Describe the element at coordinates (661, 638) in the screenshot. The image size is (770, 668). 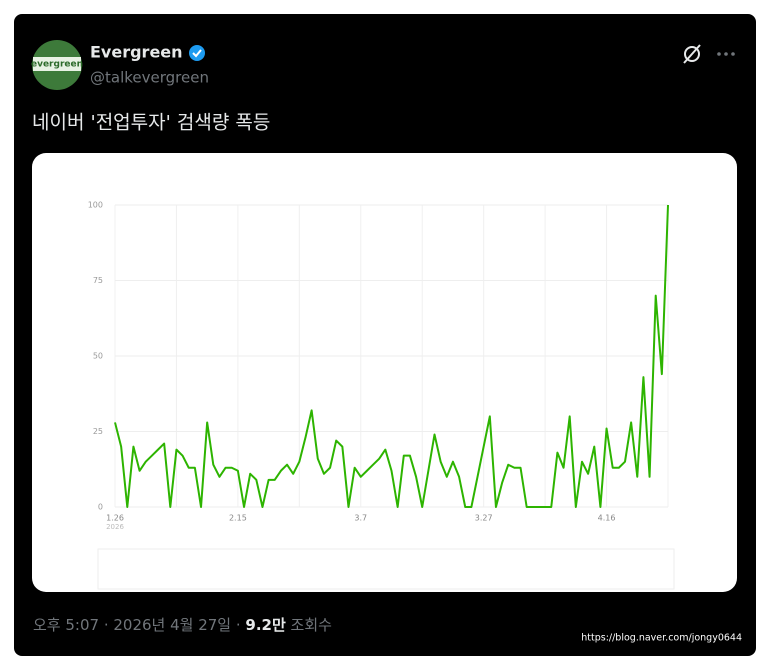
I see `watermark: https://blog.naver.com/jongy0644` at that location.